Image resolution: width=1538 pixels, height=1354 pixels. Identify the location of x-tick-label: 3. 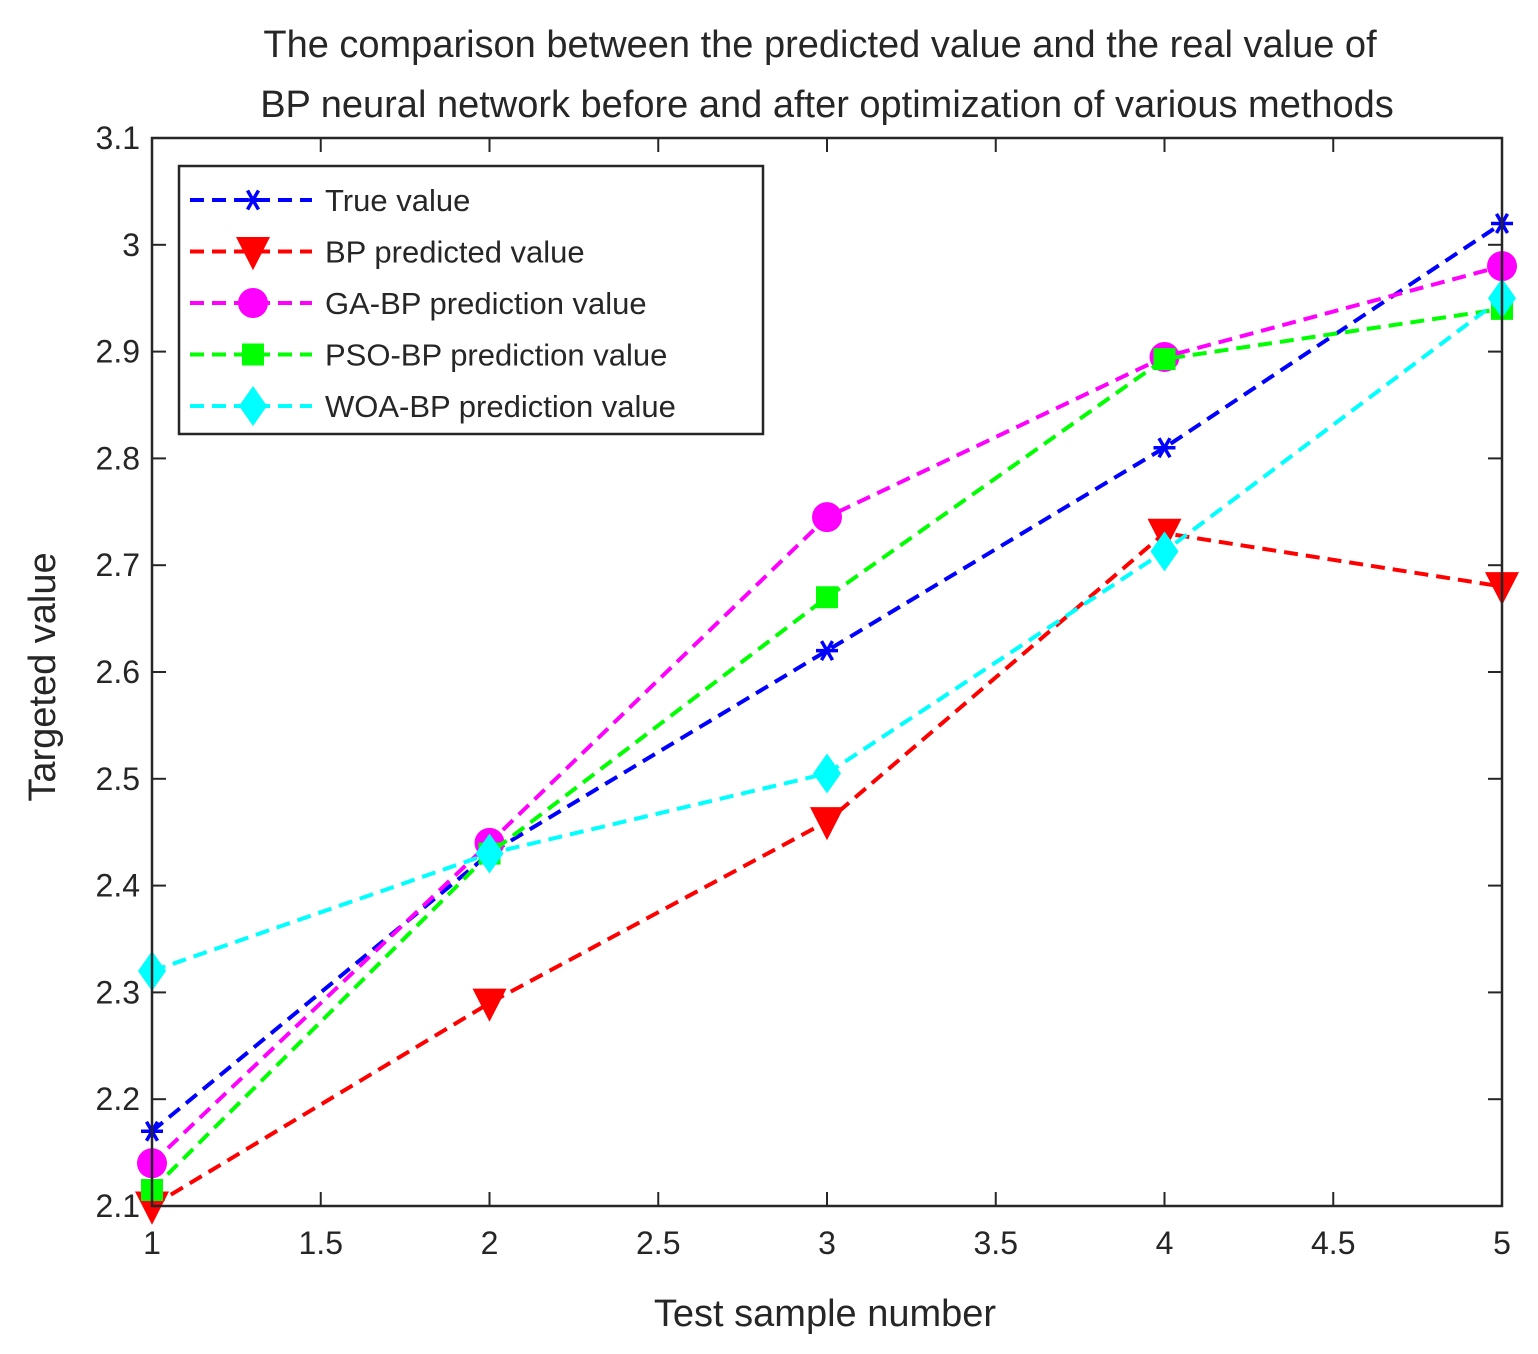
(827, 1243).